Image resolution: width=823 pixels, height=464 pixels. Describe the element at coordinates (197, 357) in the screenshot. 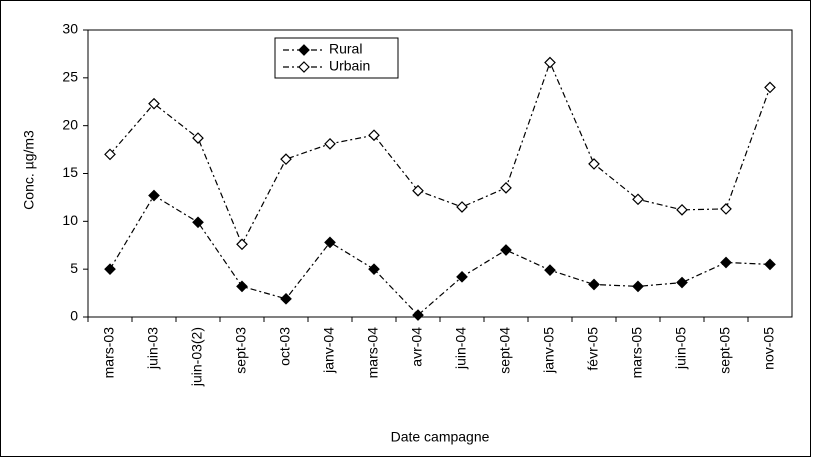

I see `x-tick-label: juin-03(2)` at that location.